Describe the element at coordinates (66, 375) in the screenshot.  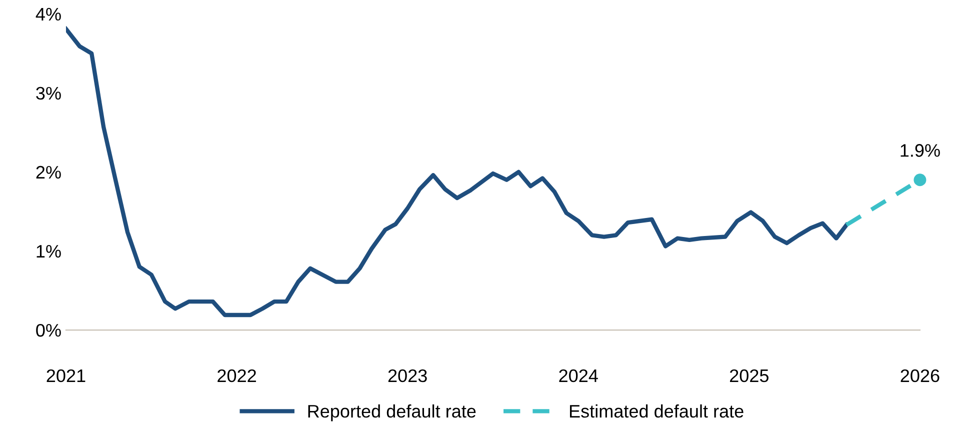
I see `x-tick-label: 2021` at that location.